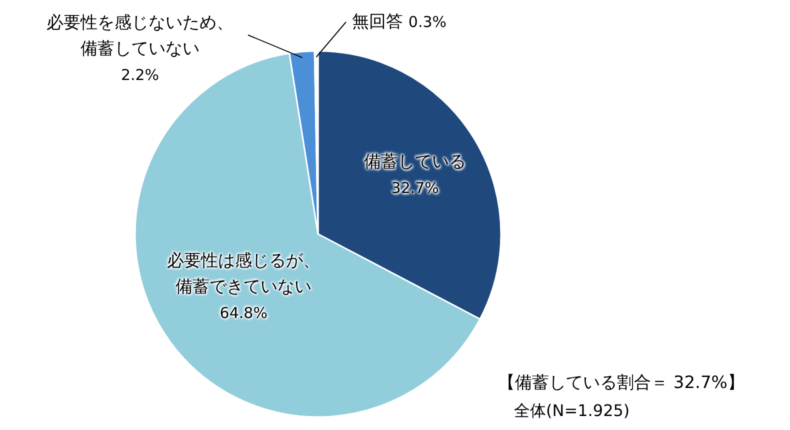 Image resolution: width=790 pixels, height=430 pixels. Describe the element at coordinates (140, 36) in the screenshot. I see `slice-label: 必要性を感じないため、備蓄していない` at that location.